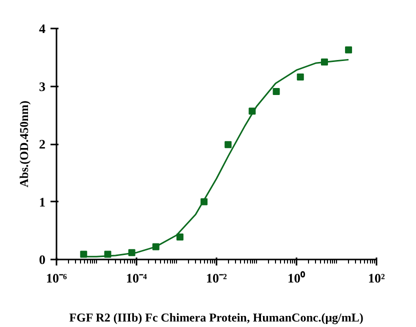 The width and height of the screenshot is (416, 327). What do you see at coordinates (42, 259) in the screenshot?
I see `y-tick-label: 0` at bounding box center [42, 259].